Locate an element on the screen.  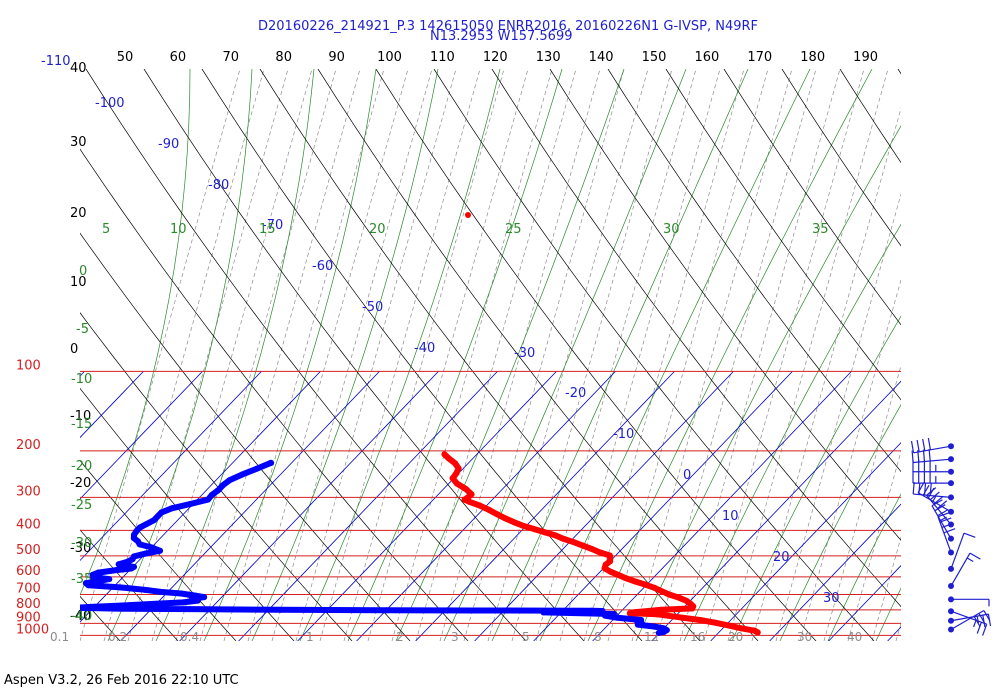
moist-adiabat is located at coordinates (235, 355).